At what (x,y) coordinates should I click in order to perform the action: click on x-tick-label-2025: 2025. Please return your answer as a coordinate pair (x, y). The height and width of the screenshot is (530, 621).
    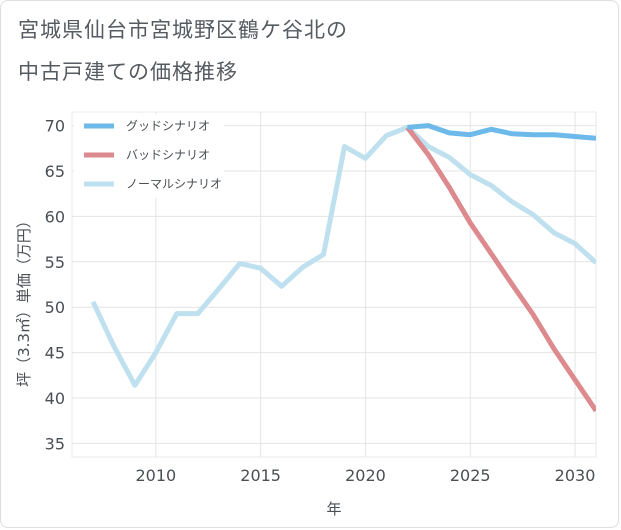
    Looking at the image, I should click on (470, 475).